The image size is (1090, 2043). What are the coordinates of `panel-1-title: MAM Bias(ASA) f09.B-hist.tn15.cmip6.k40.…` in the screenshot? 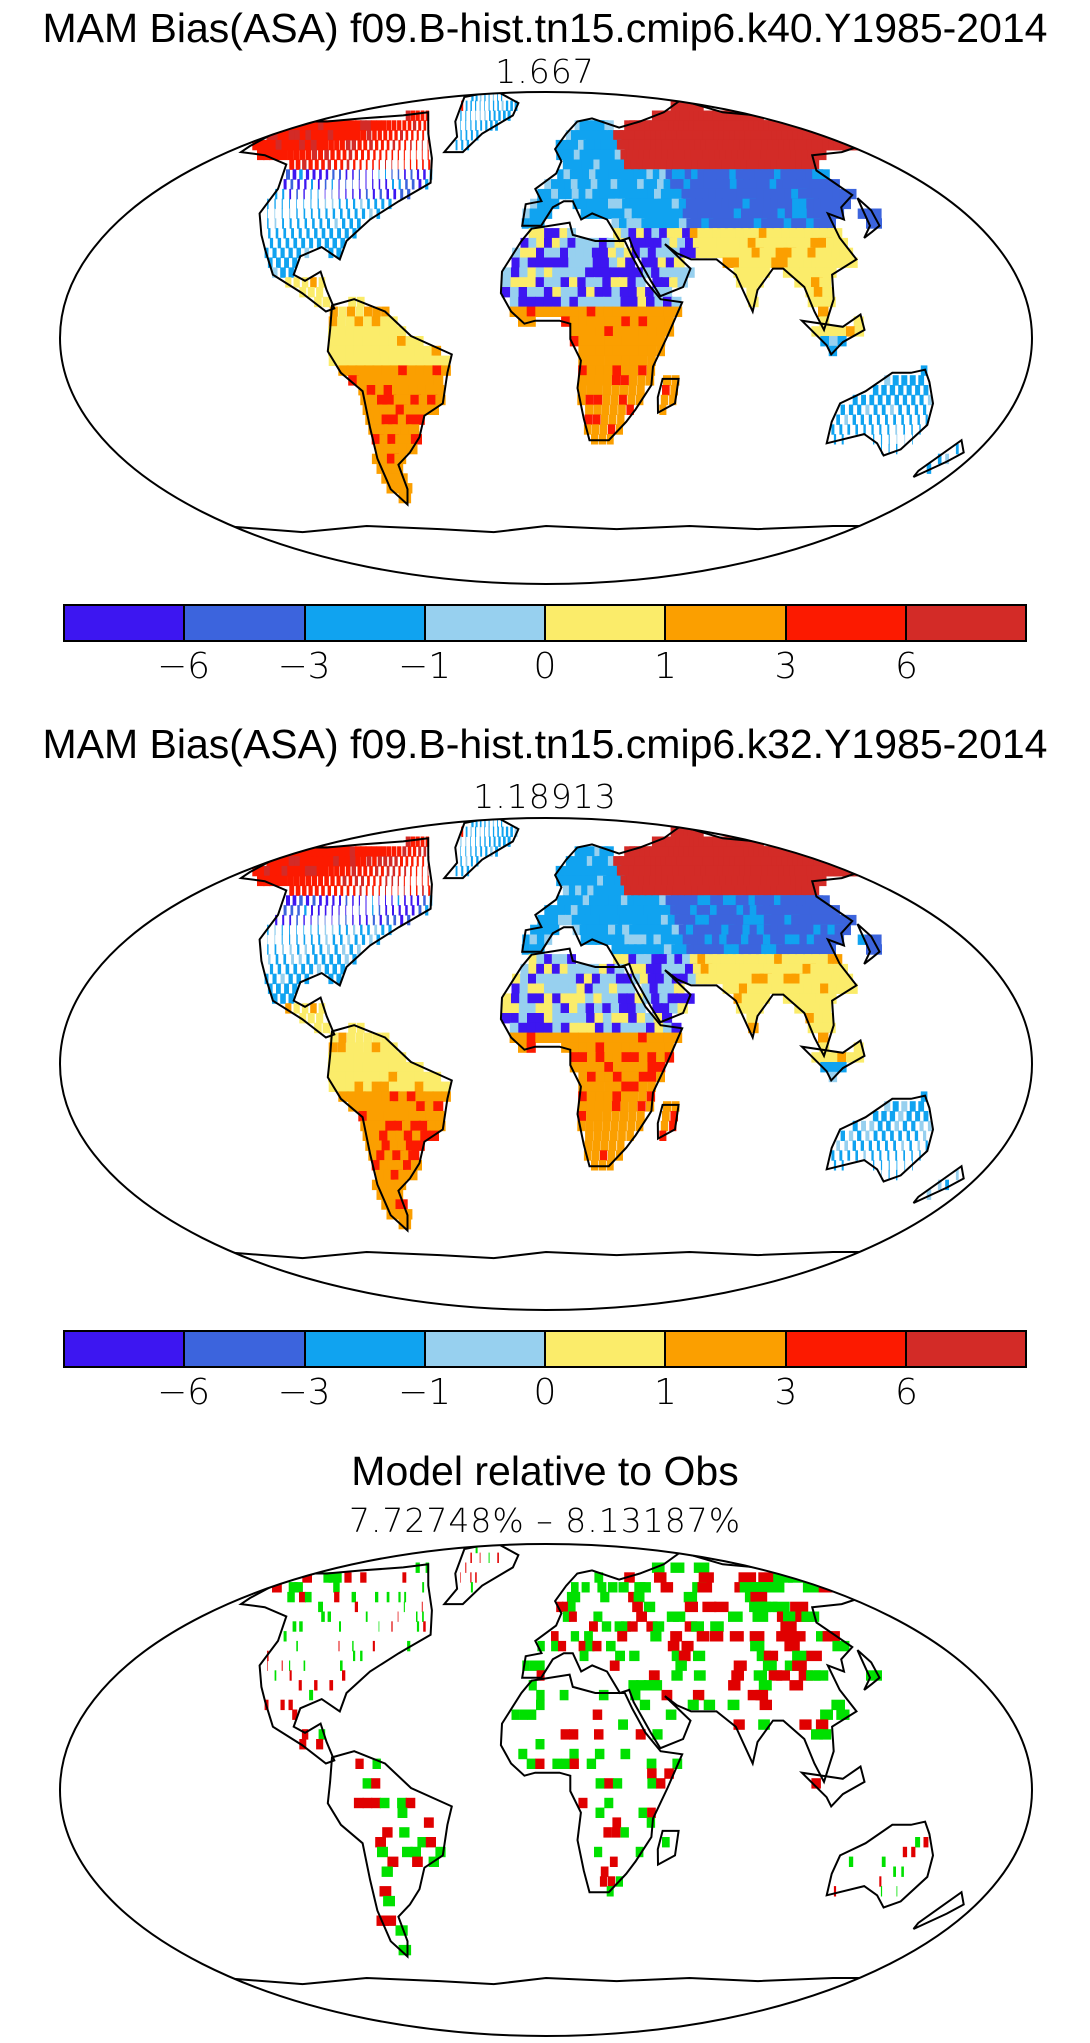 It's located at (545, 28).